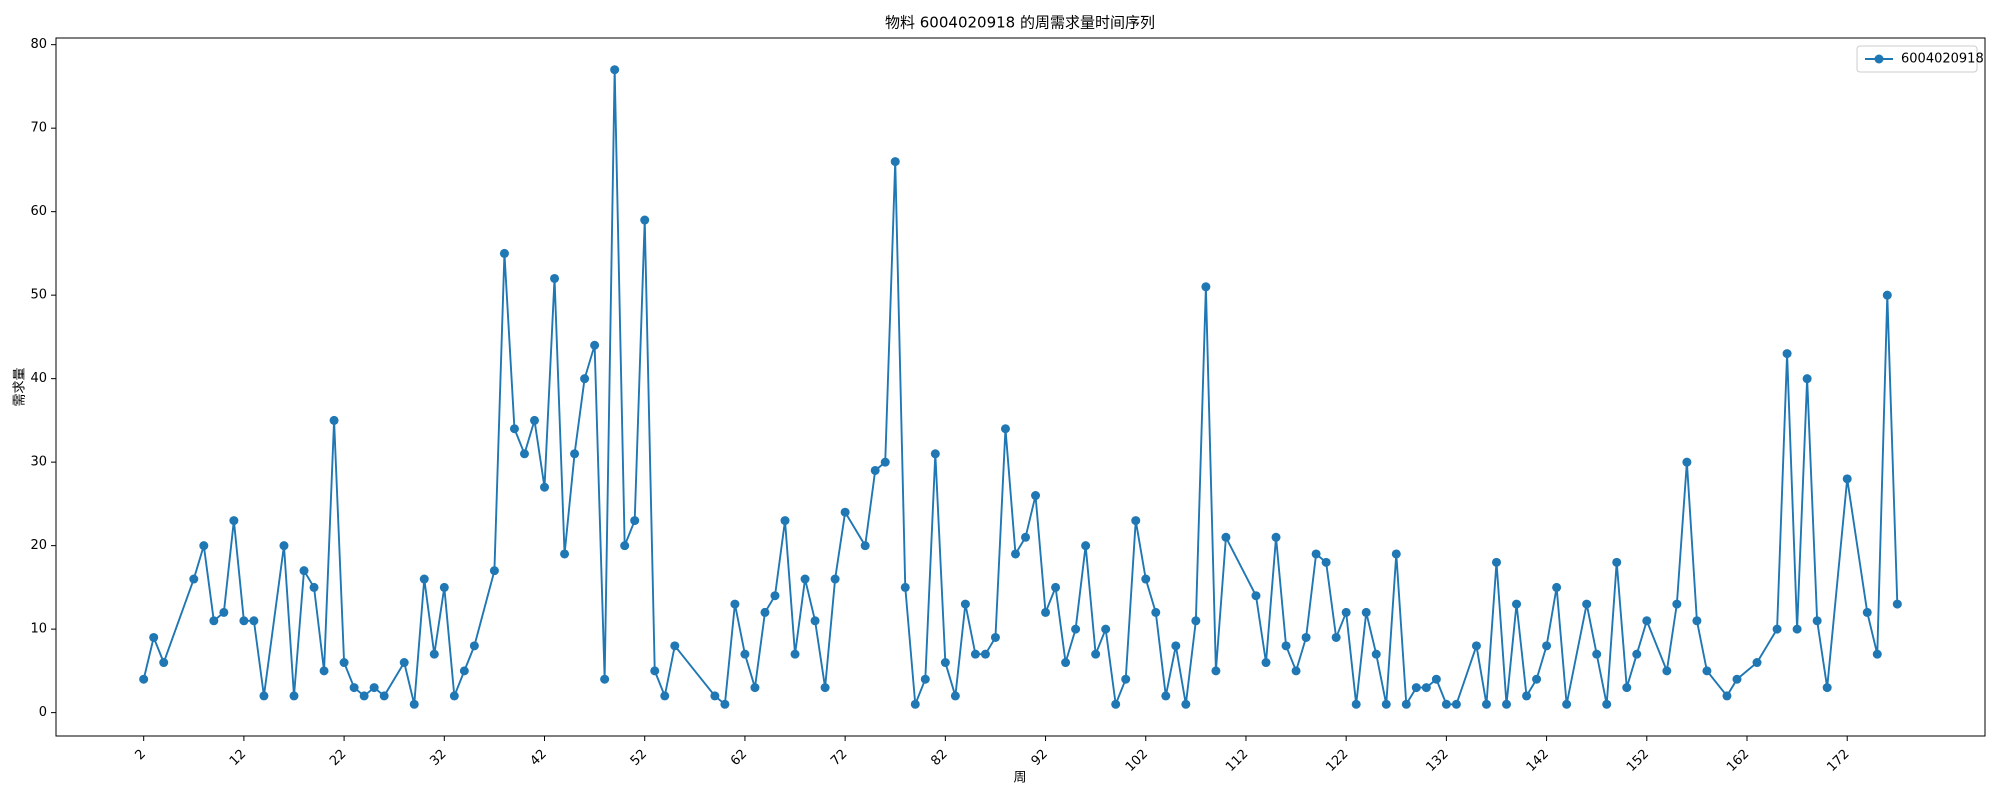 Image resolution: width=2000 pixels, height=800 pixels. What do you see at coordinates (1019, 778) in the screenshot?
I see `x-axis-label: 周` at bounding box center [1019, 778].